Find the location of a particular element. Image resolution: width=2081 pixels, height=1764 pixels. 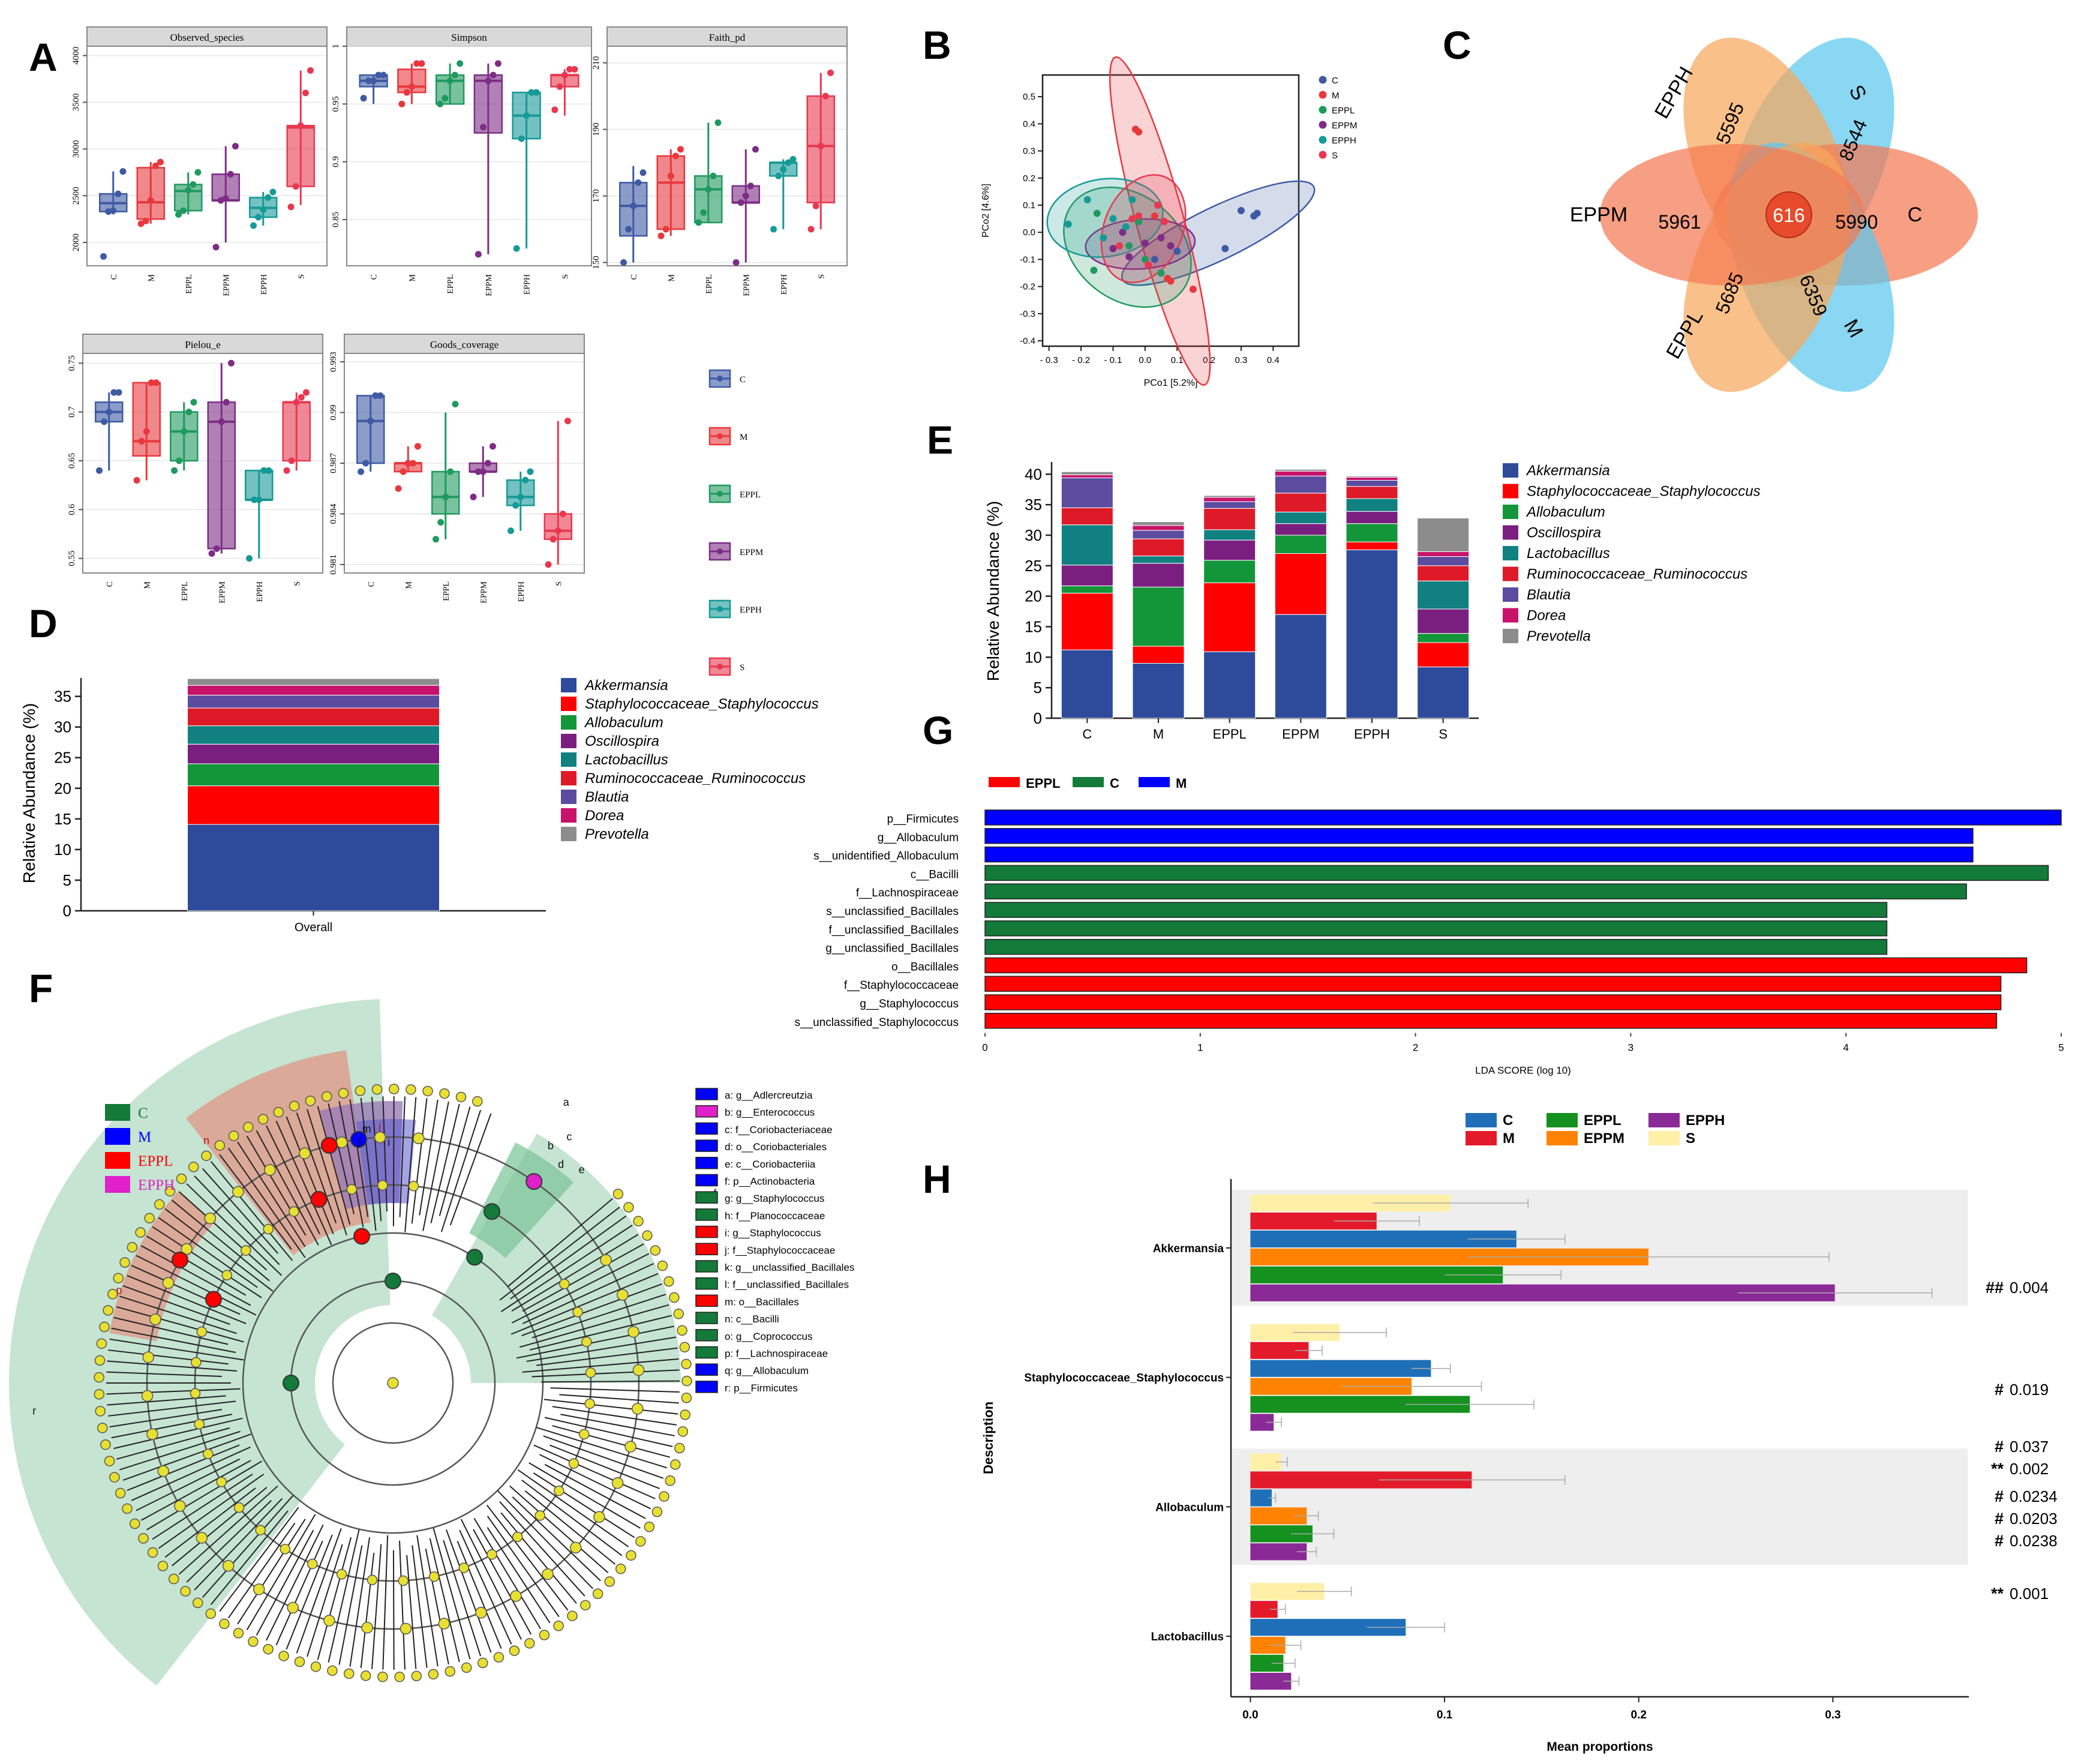

legend-dot is located at coordinates (1323, 125).